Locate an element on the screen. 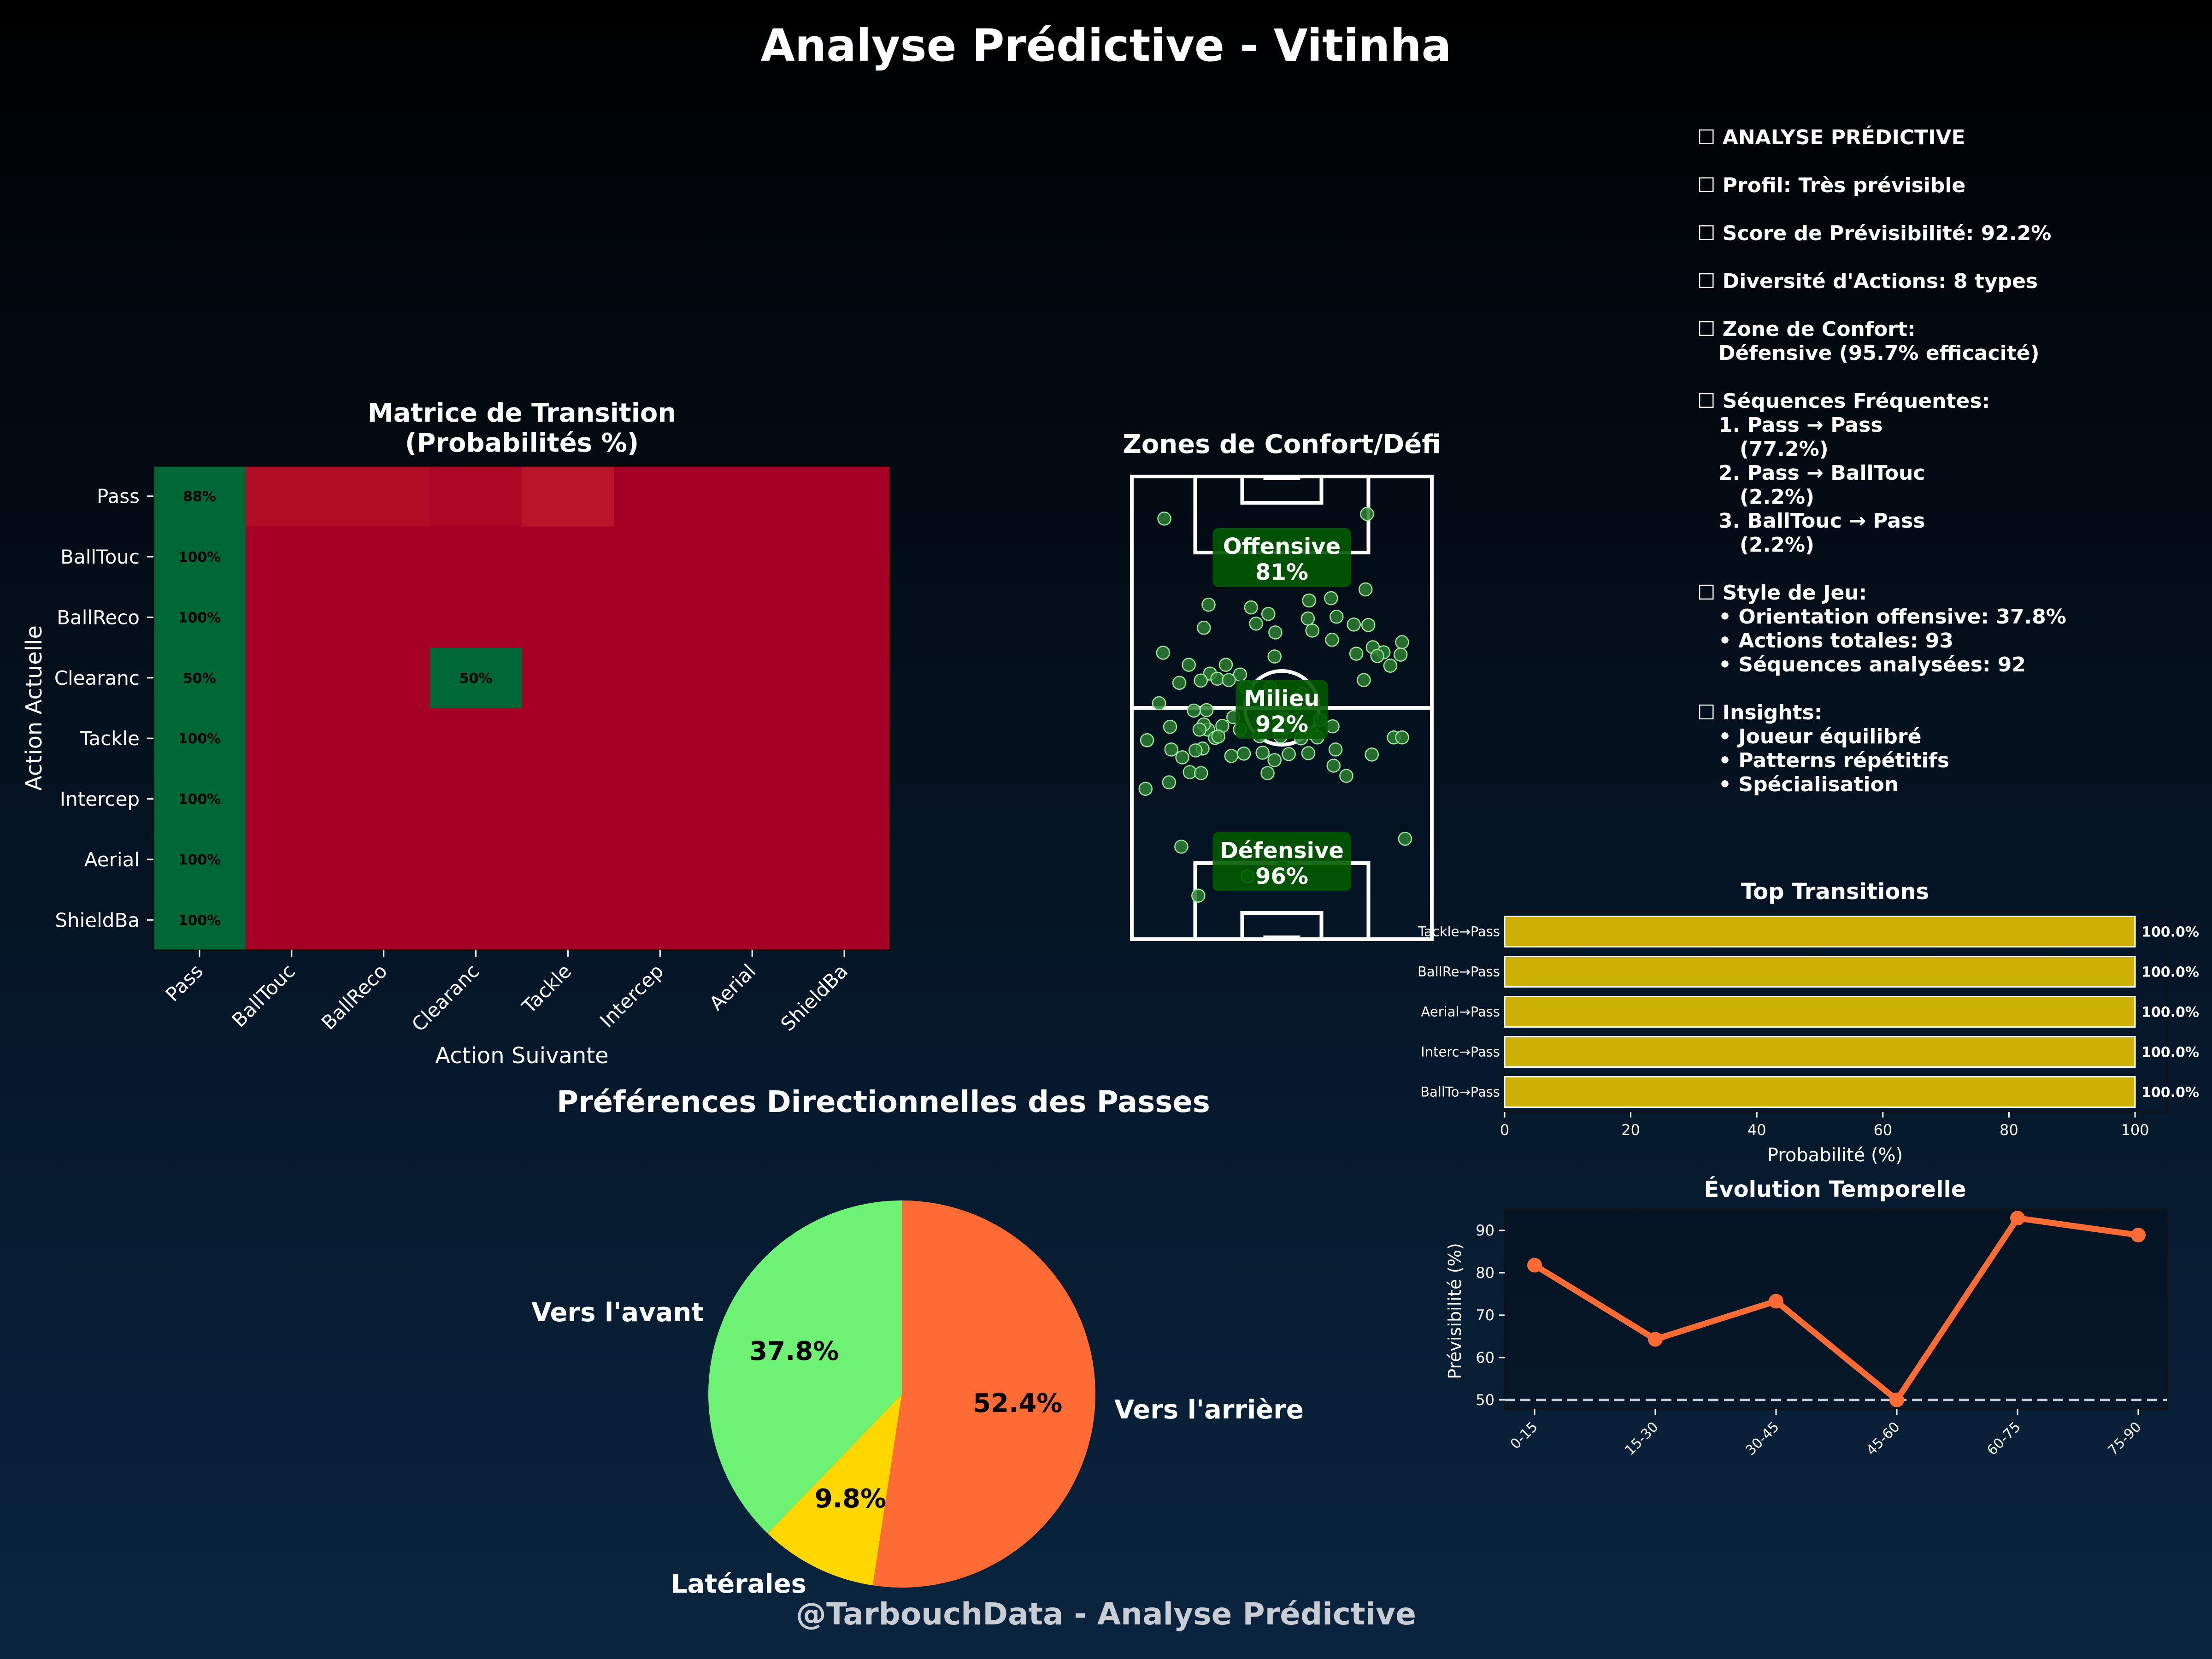 This screenshot has height=1659, width=2212. heatmap-title: Matrice de Transition is located at coordinates (522, 413).